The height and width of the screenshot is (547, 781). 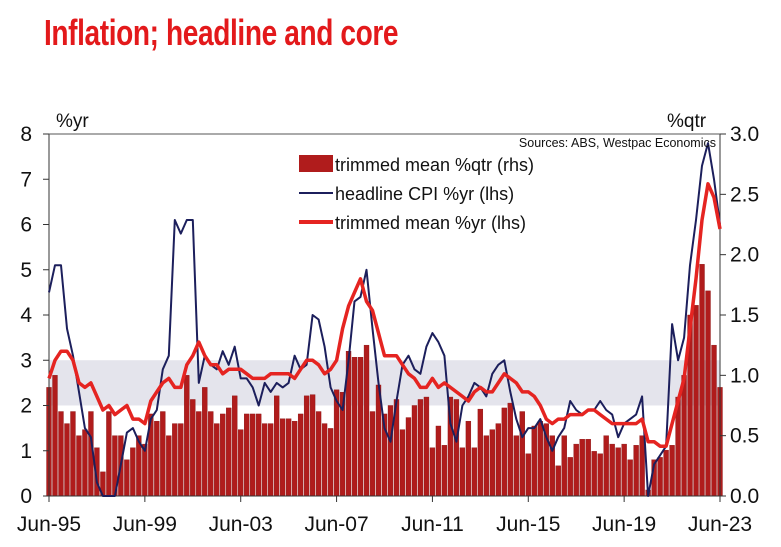 What do you see at coordinates (26, 406) in the screenshot?
I see `left-tick-label: 2` at bounding box center [26, 406].